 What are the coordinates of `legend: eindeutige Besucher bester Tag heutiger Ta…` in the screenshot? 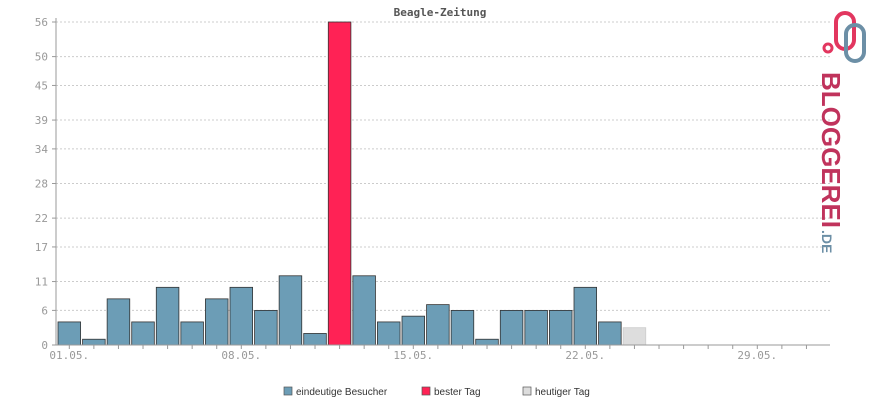 It's located at (436, 392).